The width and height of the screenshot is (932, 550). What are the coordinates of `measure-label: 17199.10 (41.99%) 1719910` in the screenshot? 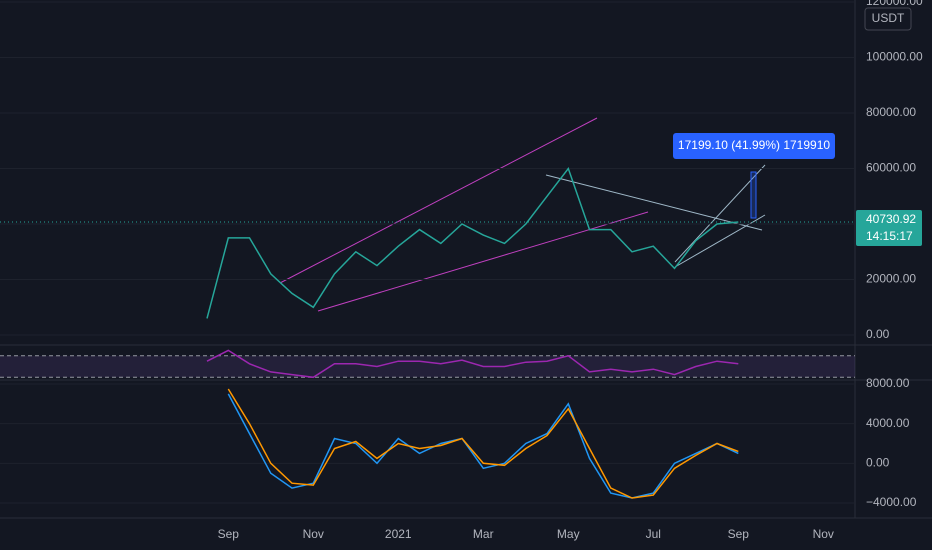 It's located at (754, 145).